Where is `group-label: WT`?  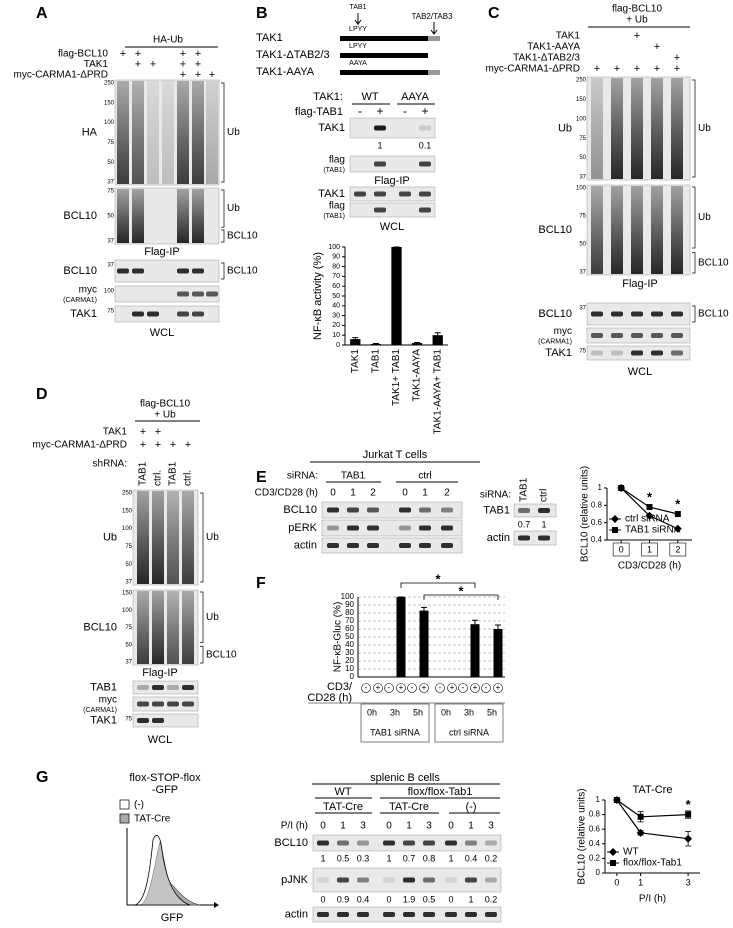 group-label: WT is located at coordinates (342, 792).